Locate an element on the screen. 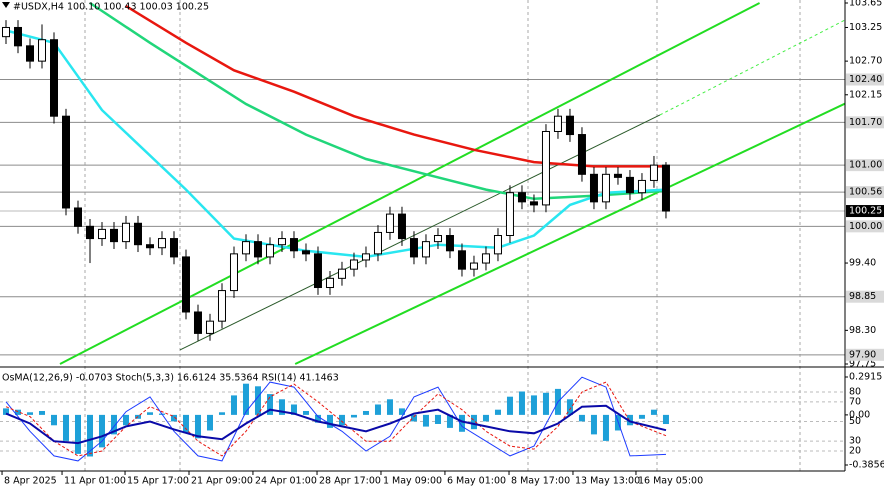 This screenshot has height=488, width=884. last-price-bg is located at coordinates (865, 211).